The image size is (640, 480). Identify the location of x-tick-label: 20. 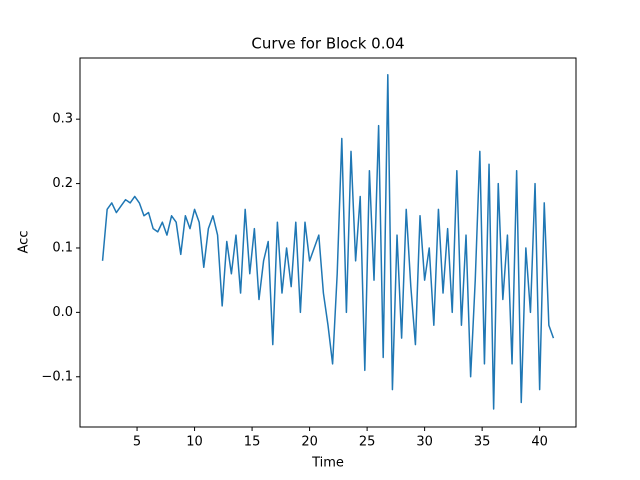
(309, 442).